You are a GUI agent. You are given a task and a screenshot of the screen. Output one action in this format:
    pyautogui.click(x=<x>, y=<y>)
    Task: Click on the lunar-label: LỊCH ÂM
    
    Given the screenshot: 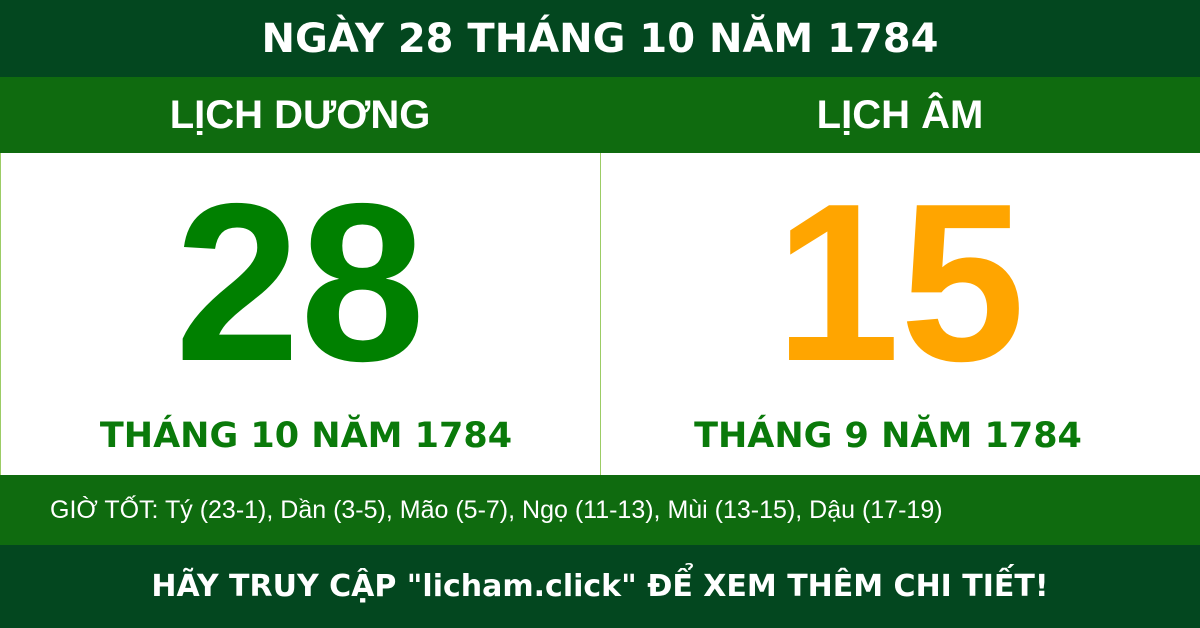 What is the action you would take?
    pyautogui.click(x=900, y=114)
    